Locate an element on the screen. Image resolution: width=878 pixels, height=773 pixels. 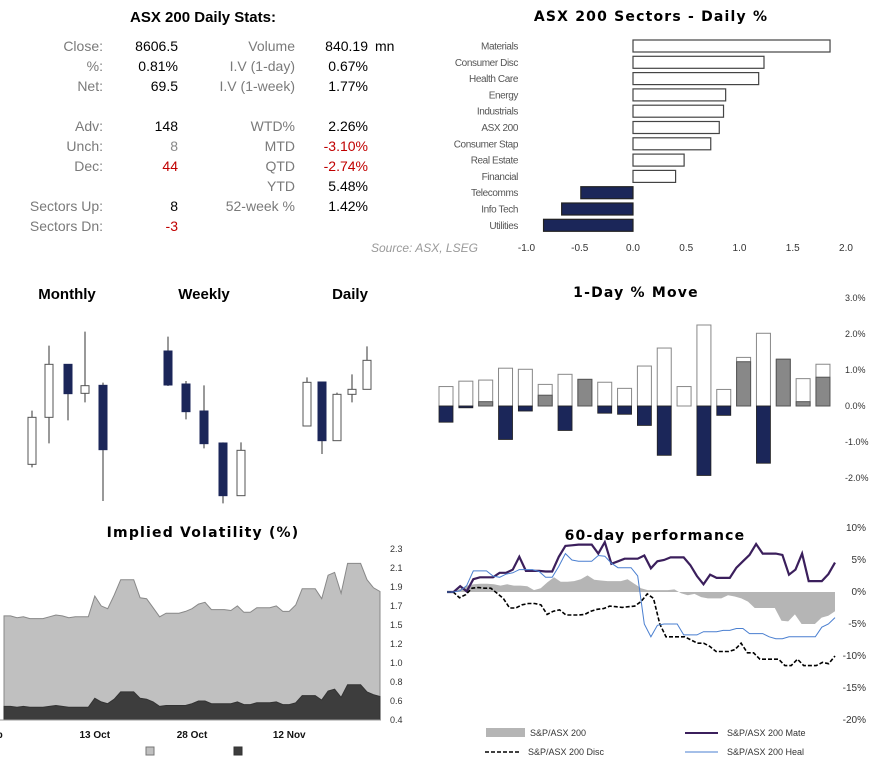
legend-label: S&P/ASX 200 Heal is located at coordinates (765, 752).